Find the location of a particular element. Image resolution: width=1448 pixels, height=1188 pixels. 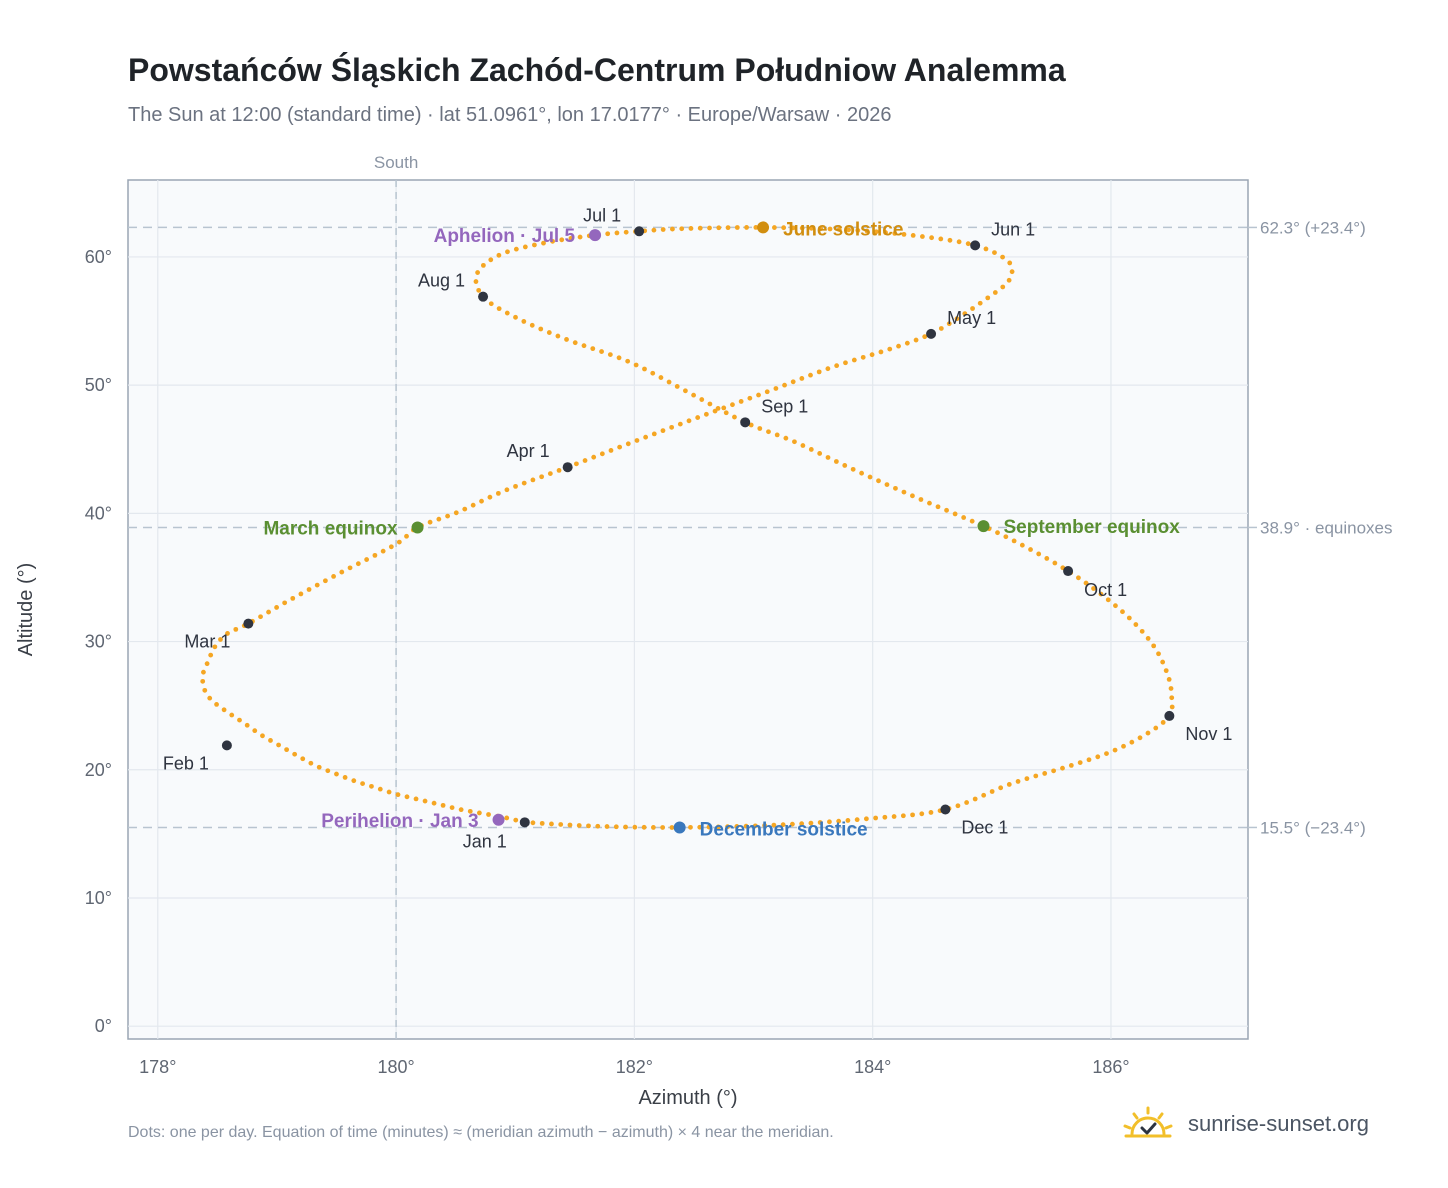

sun-checkmark-icon is located at coordinates (1148, 1122).